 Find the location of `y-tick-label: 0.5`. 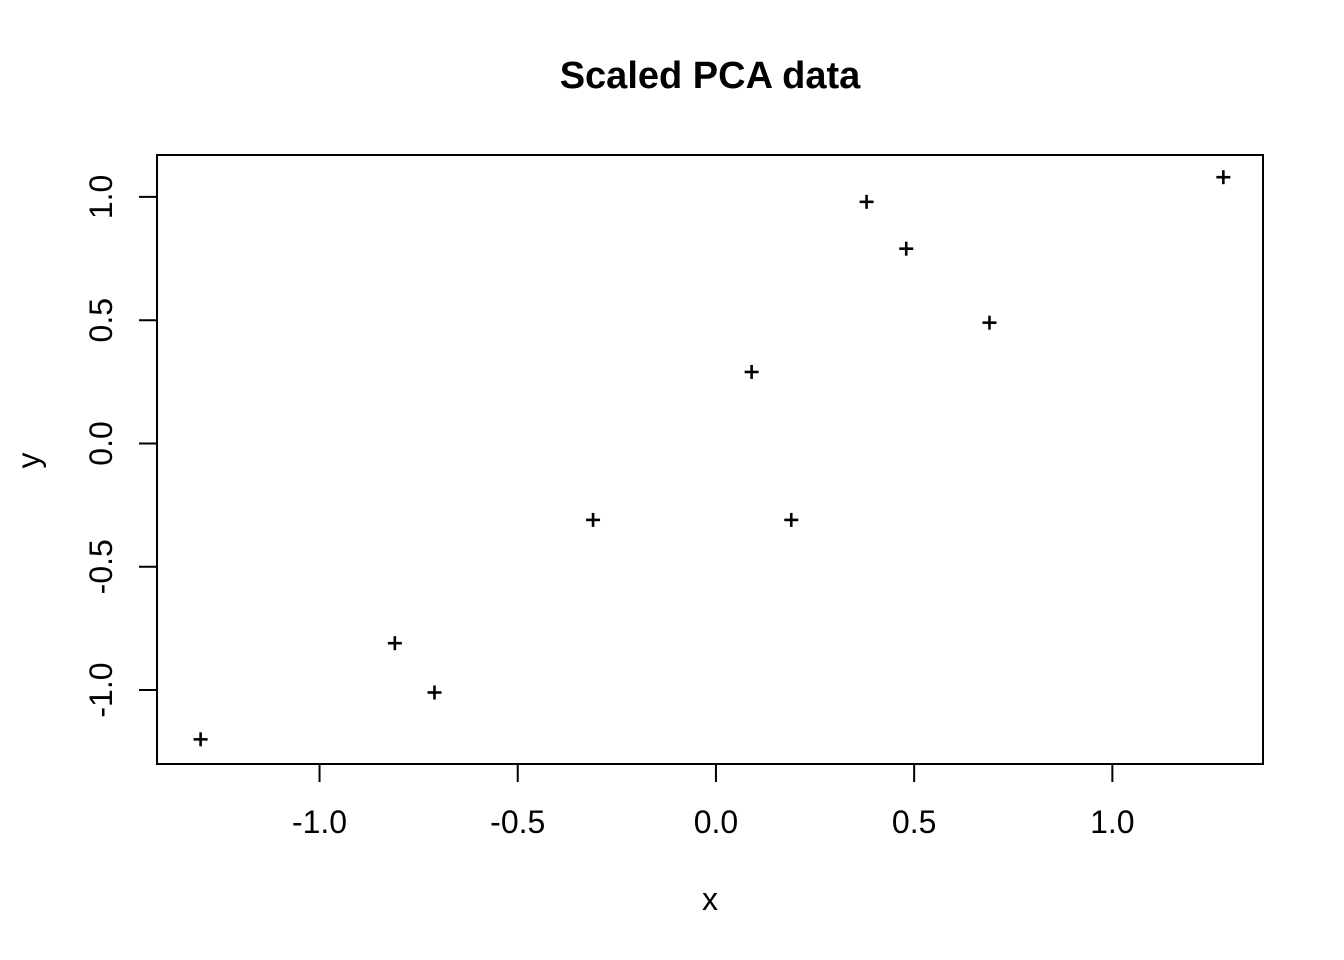

y-tick-label: 0.5 is located at coordinates (101, 320).